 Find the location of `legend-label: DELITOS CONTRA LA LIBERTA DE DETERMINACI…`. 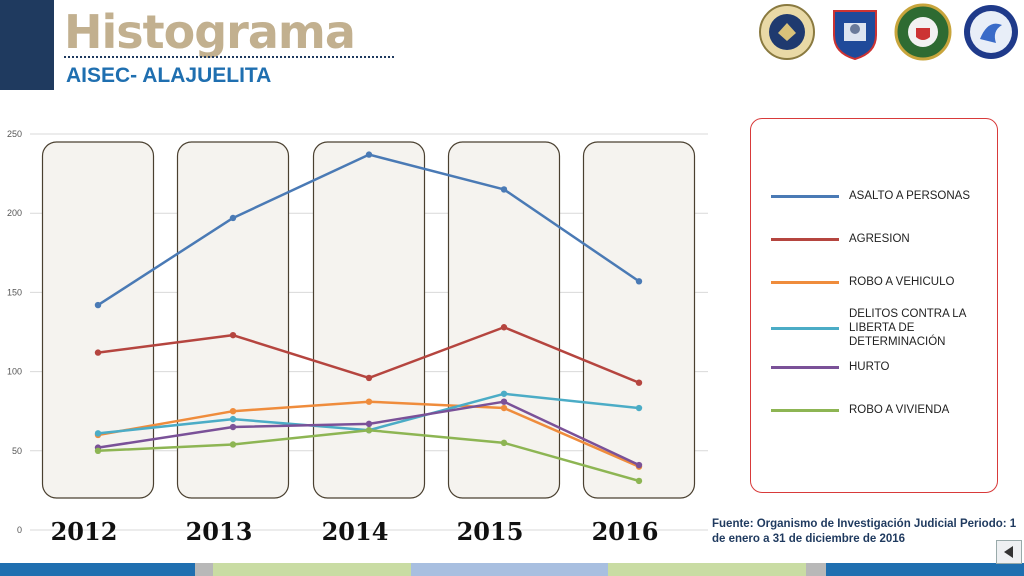

legend-label: DELITOS CONTRA LA LIBERTA DE DETERMINACI… is located at coordinates (907, 328).